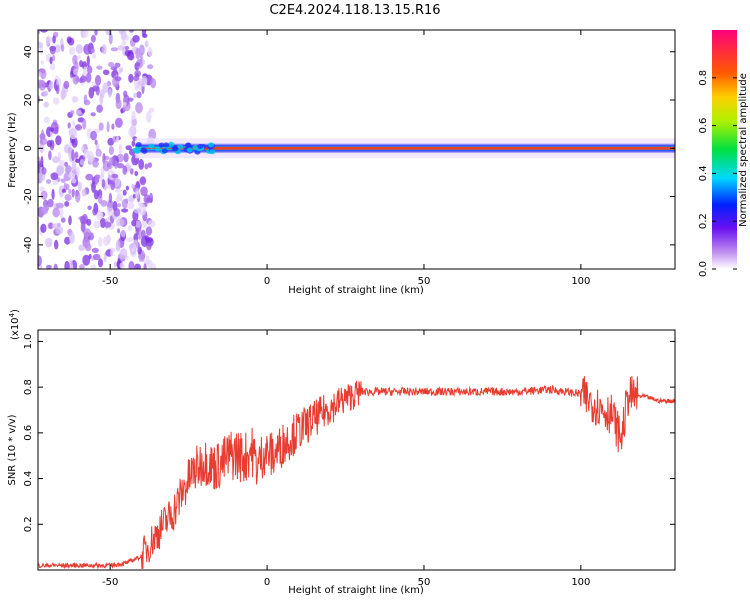  I want to click on band-core, so click(423, 148).